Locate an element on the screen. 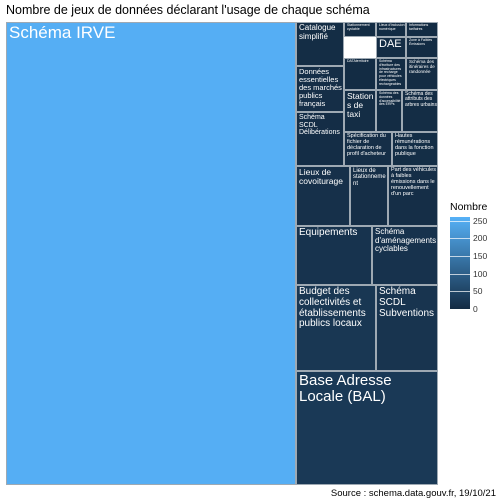  treemap-tile-label: Schéma SCDL Délibérations is located at coordinates (319, 125).